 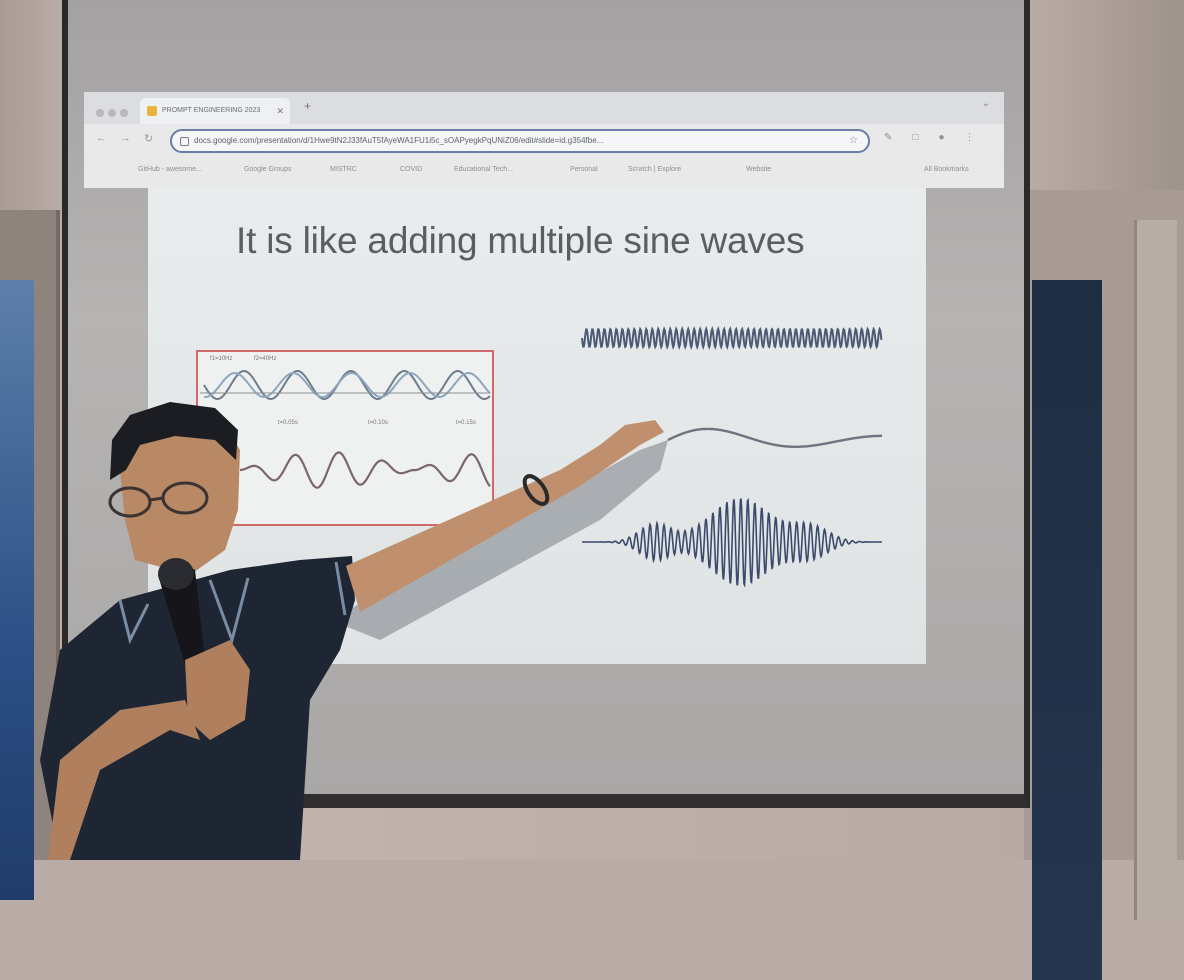 What do you see at coordinates (544, 108) in the screenshot?
I see `tab-bar: PROMPT ENGINEERING 2023 ✕ + ⌄` at bounding box center [544, 108].